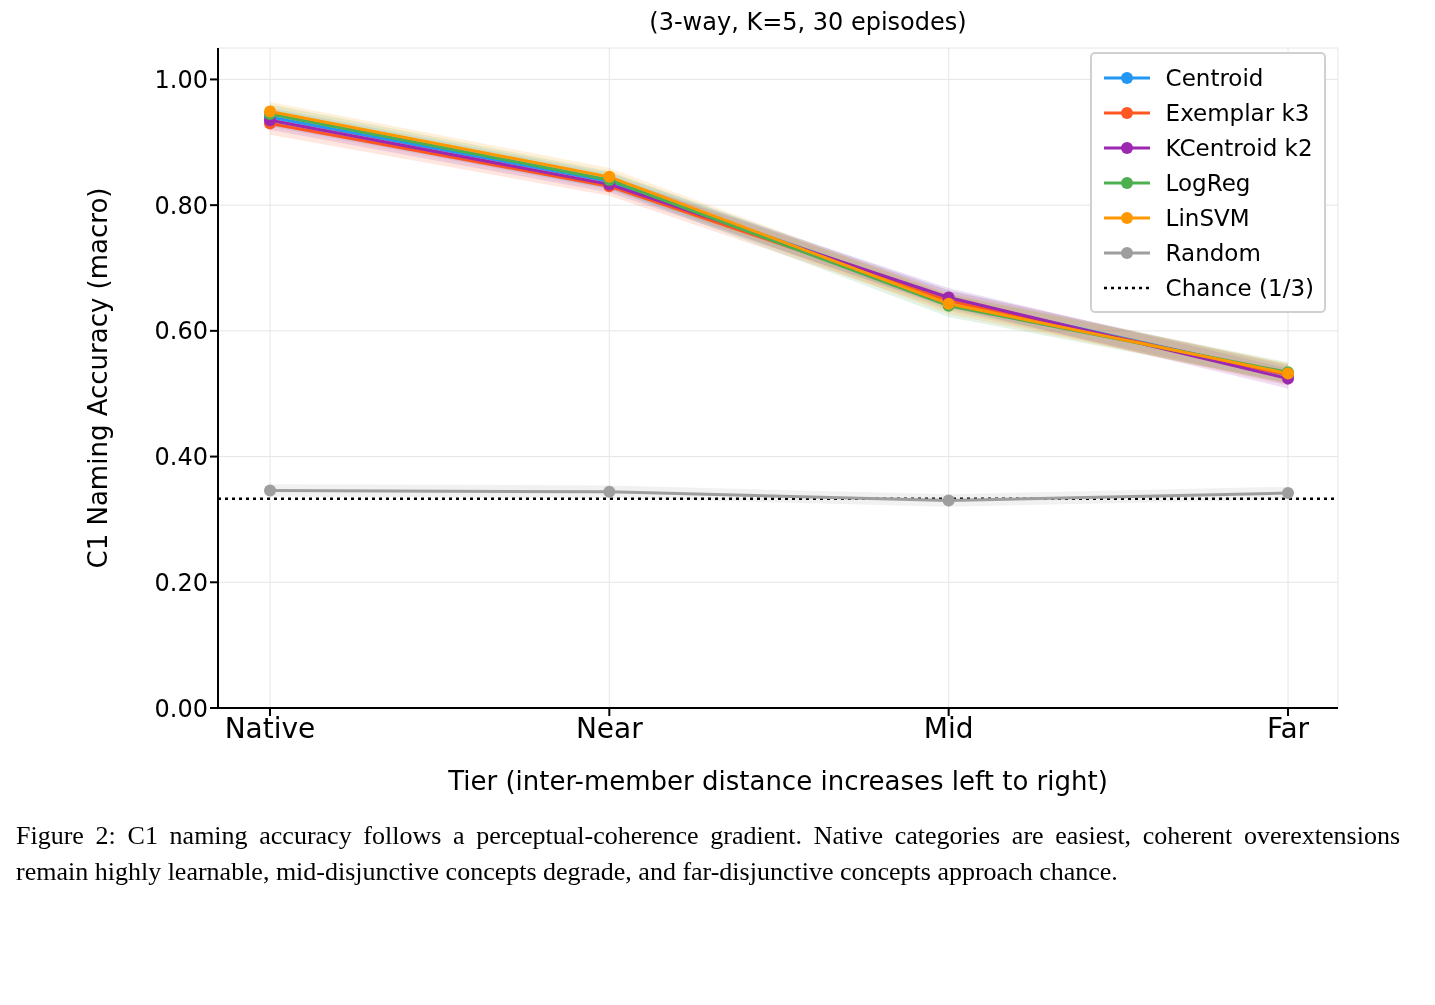 This screenshot has height=1005, width=1435. Describe the element at coordinates (181, 708) in the screenshot. I see `y-tick-label: 0.00` at that location.